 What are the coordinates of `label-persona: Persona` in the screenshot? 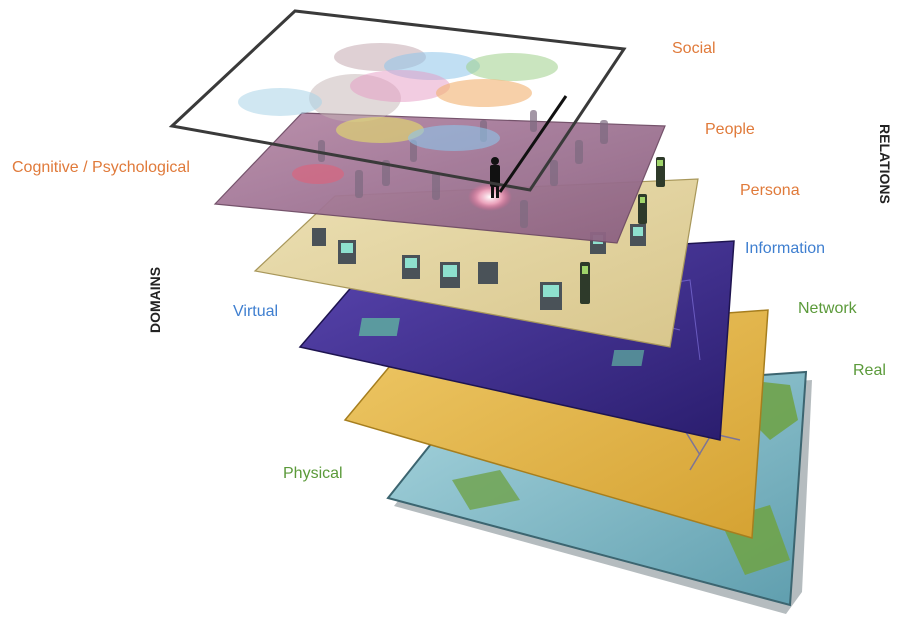 It's located at (770, 190).